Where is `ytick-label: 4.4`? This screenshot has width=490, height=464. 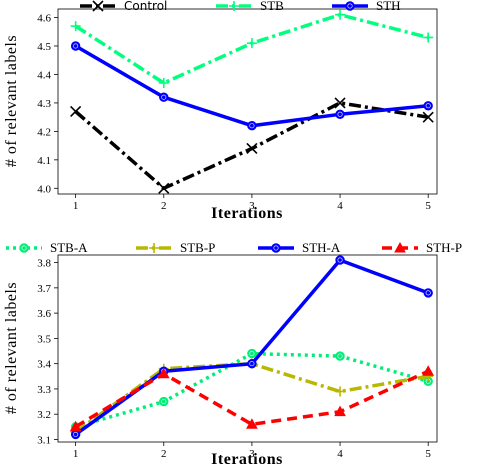
ytick-label: 4.4 is located at coordinates (44, 75).